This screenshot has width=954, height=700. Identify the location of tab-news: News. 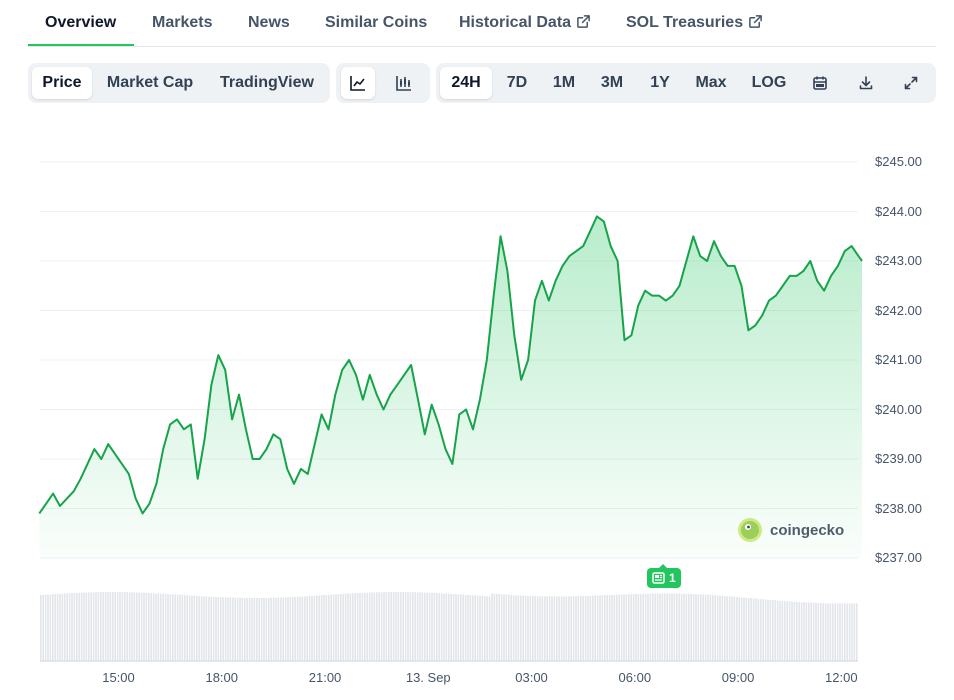
(269, 22).